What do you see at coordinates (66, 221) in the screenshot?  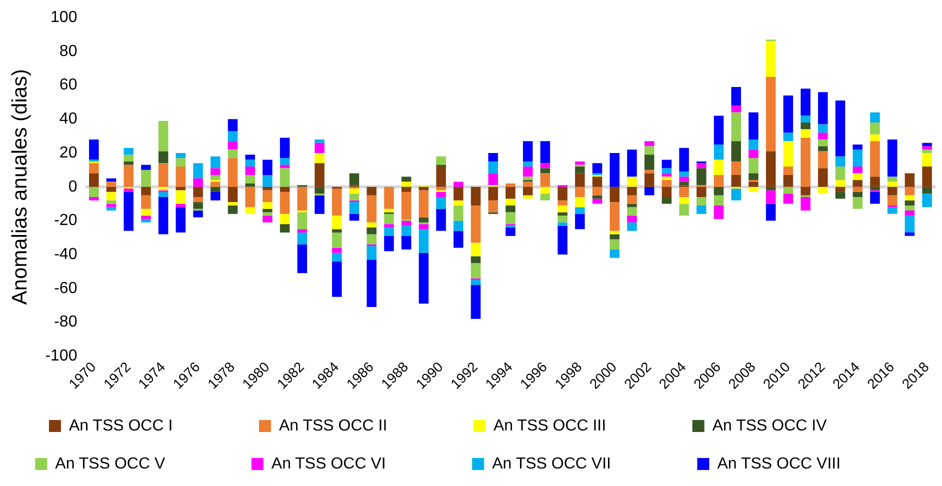 I see `y-tick-label: -20` at bounding box center [66, 221].